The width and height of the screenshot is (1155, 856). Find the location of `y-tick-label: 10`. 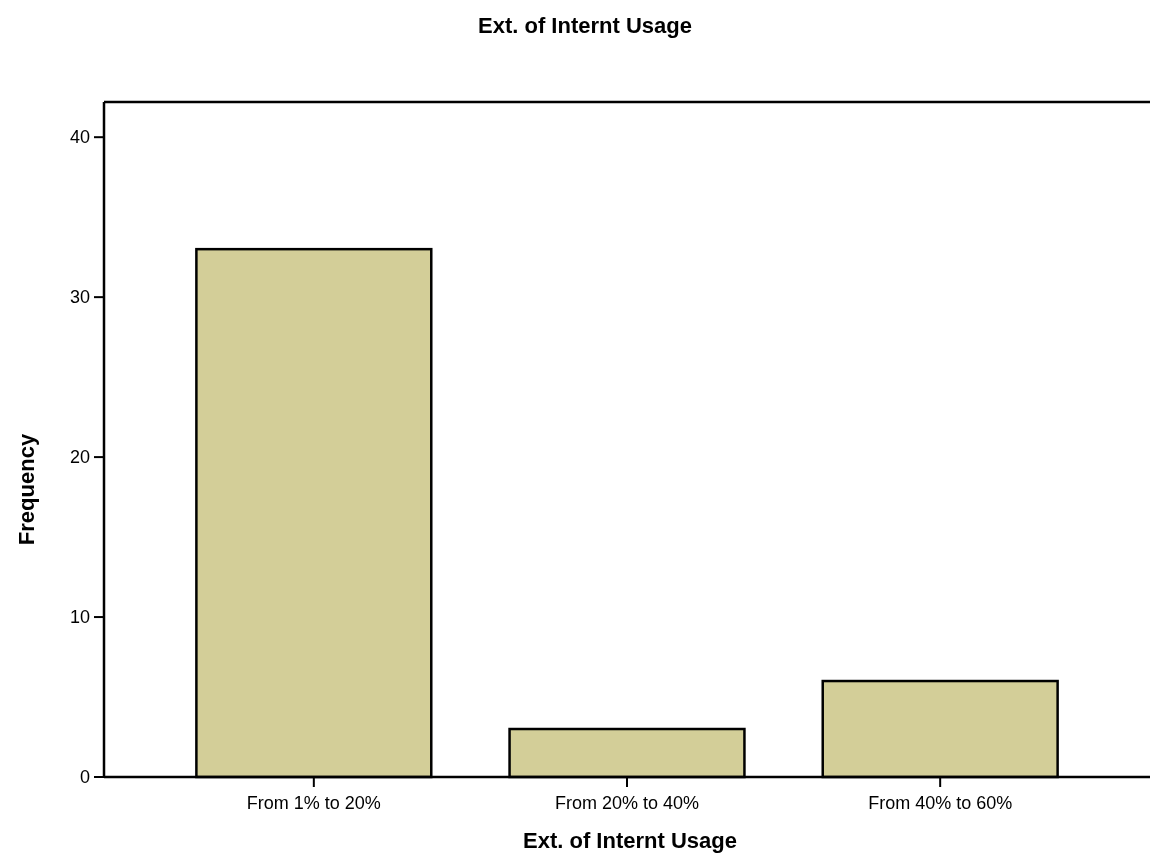

y-tick-label: 10 is located at coordinates (79, 617).